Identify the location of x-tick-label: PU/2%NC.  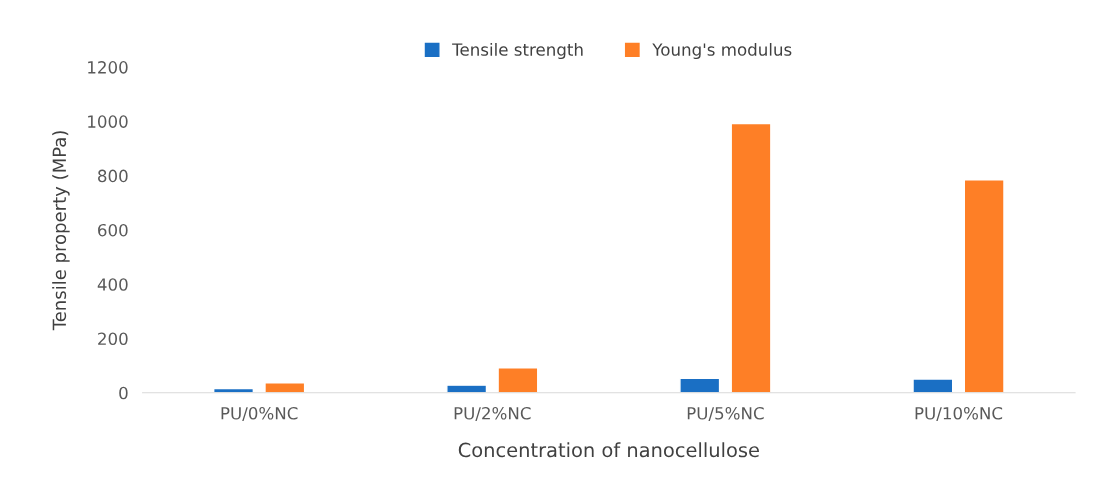
(492, 413).